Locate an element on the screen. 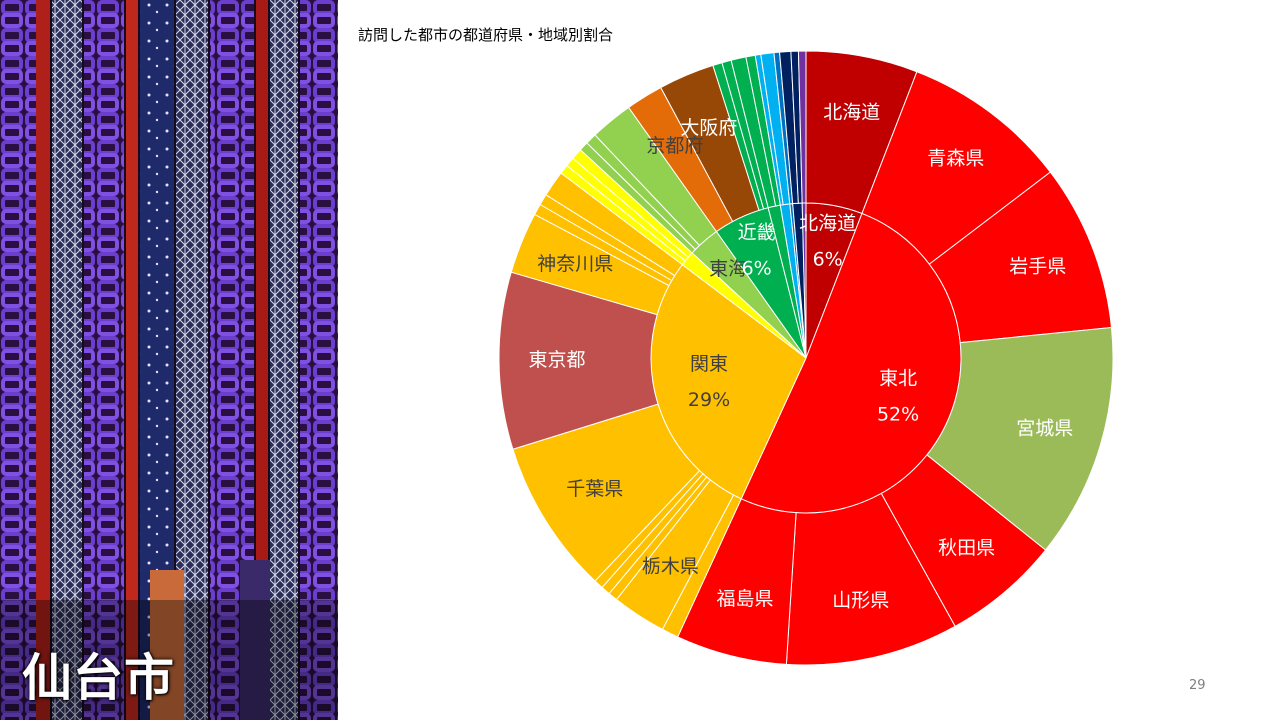 The width and height of the screenshot is (1280, 720). prefecture-label-2-7: 神奈川県 is located at coordinates (575, 264).